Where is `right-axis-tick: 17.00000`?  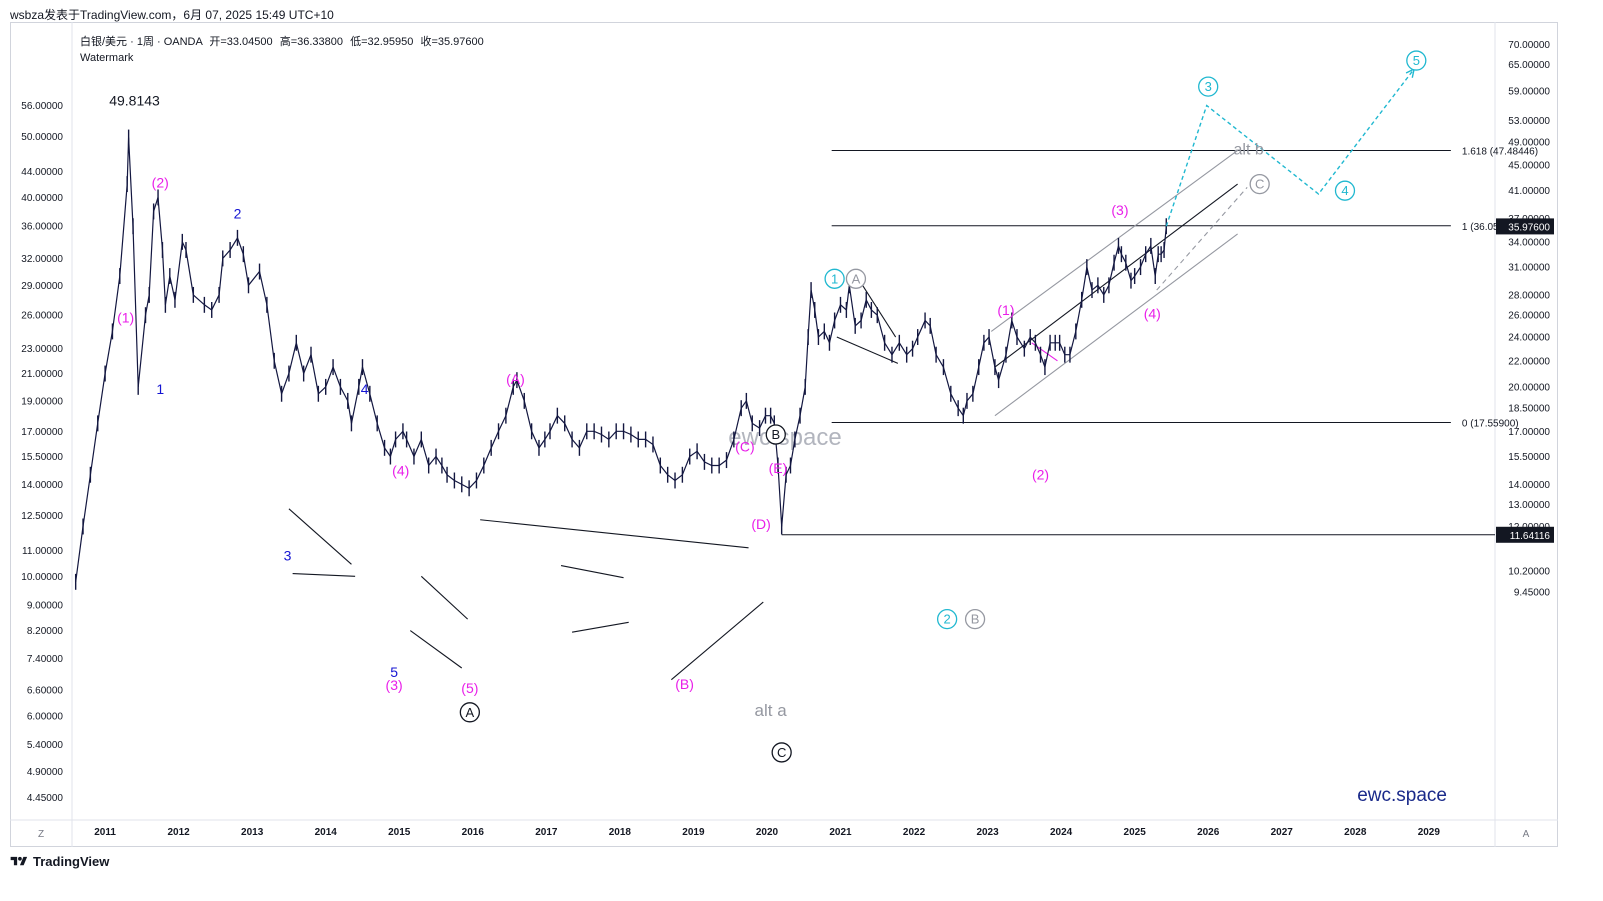
right-axis-tick: 17.00000 is located at coordinates (1529, 432).